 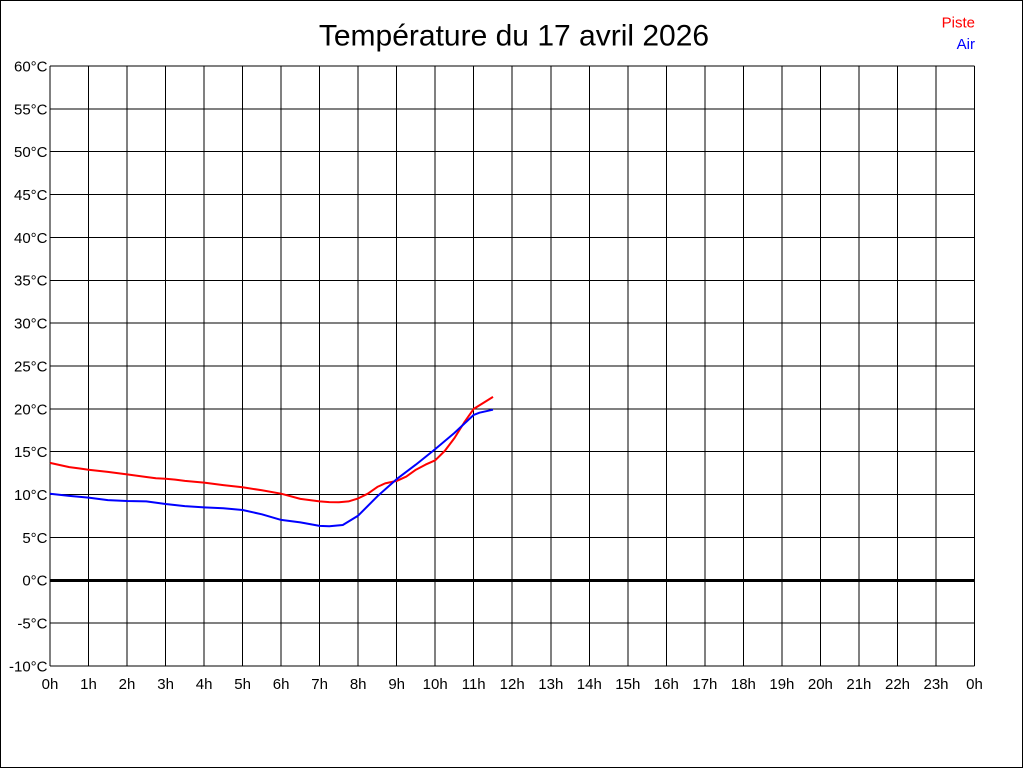 What do you see at coordinates (31, 66) in the screenshot?
I see `svg-text: 60°C` at bounding box center [31, 66].